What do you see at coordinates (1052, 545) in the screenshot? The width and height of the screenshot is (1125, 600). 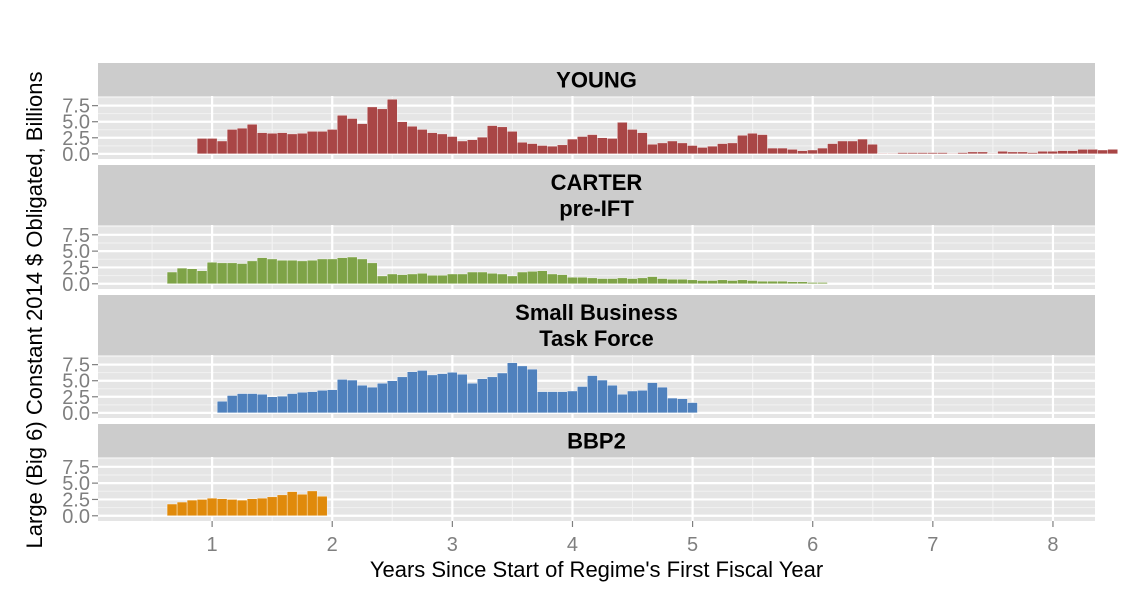 I see `x-tick-label: 8` at bounding box center [1052, 545].